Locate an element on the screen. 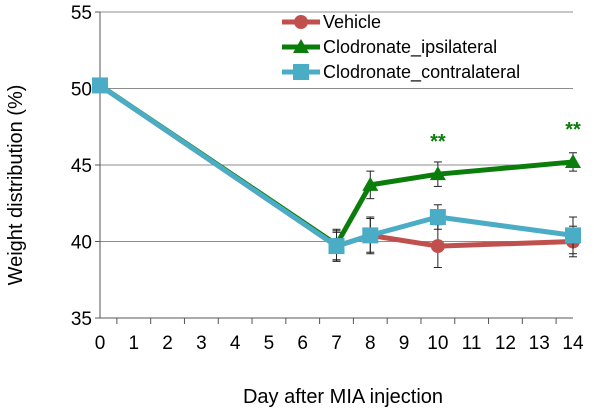 The image size is (594, 413). legend-label: Clodronate_contralateral is located at coordinates (421, 72).